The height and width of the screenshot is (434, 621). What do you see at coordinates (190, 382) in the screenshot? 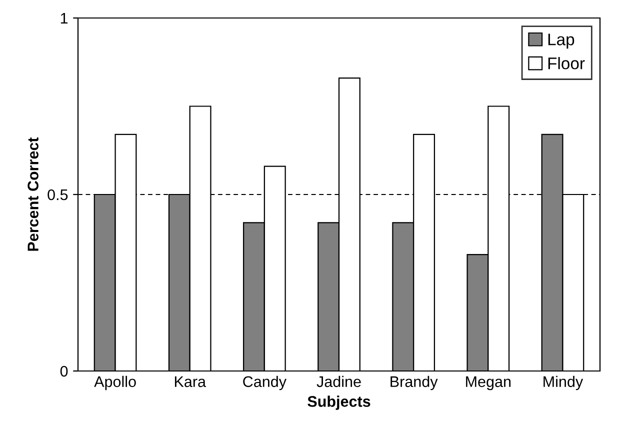
I see `x-tick-label: Kara` at bounding box center [190, 382].